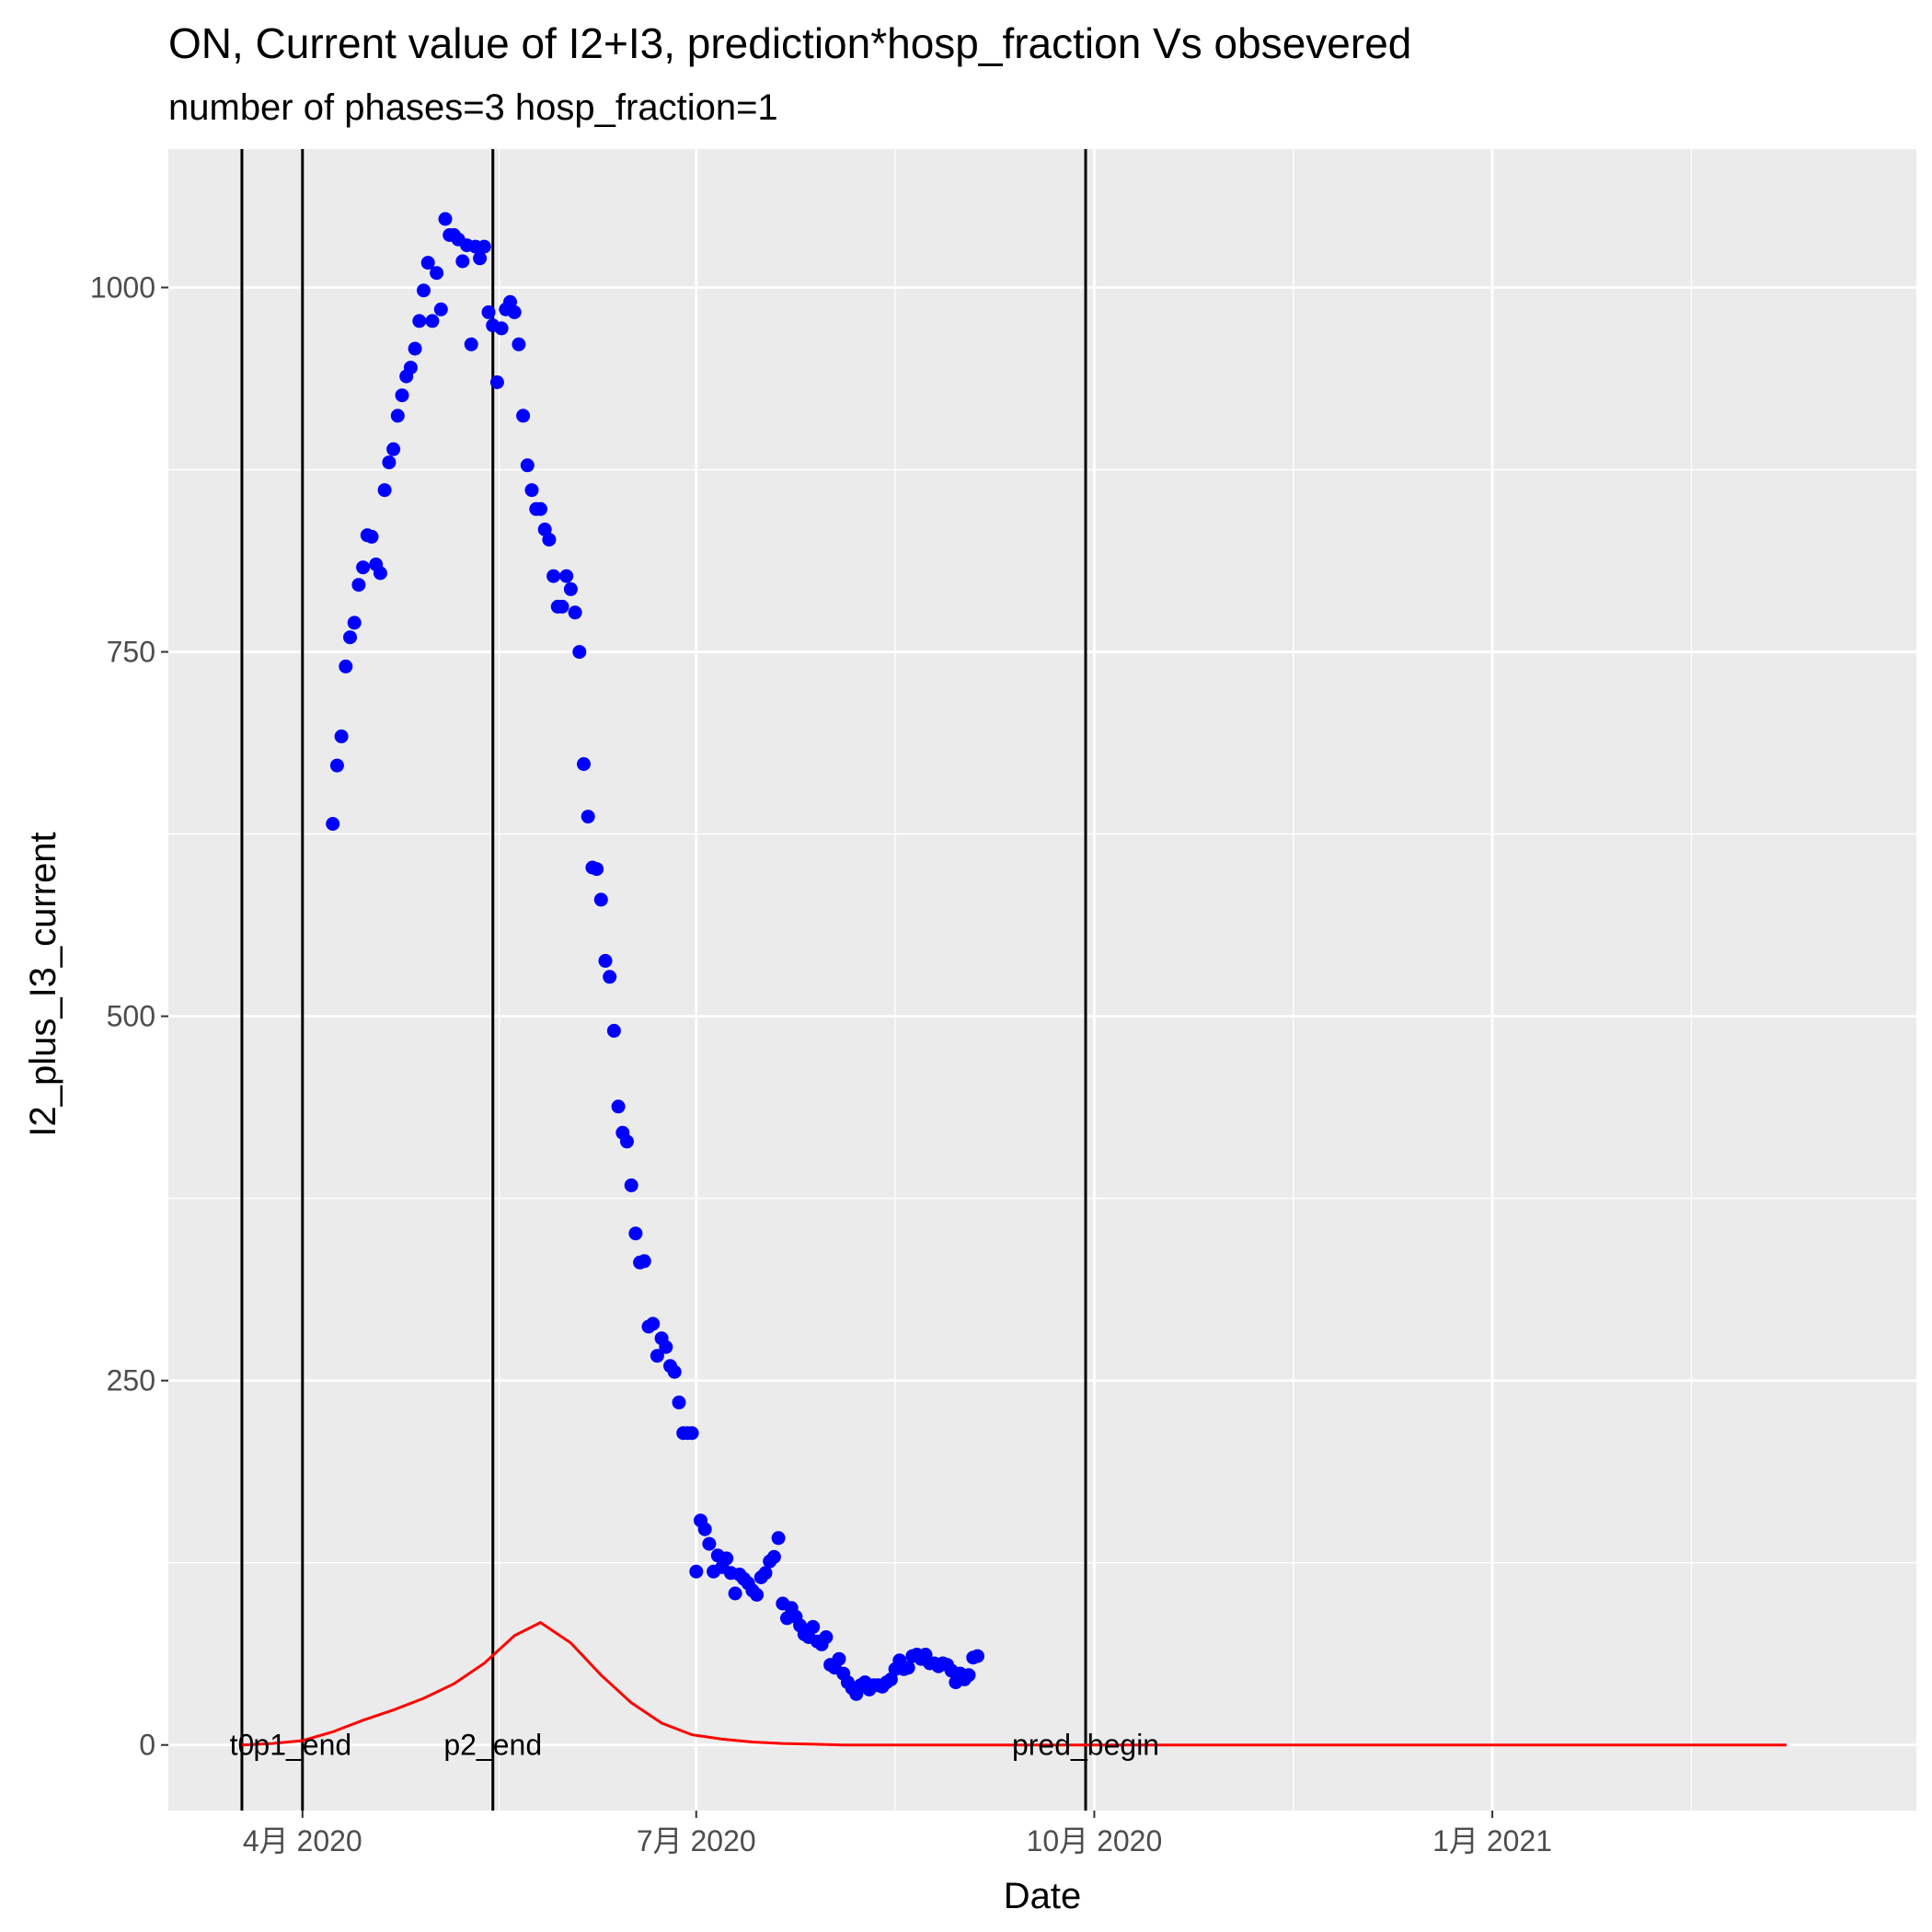 The height and width of the screenshot is (1932, 1932). Describe the element at coordinates (1043, 1896) in the screenshot. I see `x-axis-title: Date` at that location.